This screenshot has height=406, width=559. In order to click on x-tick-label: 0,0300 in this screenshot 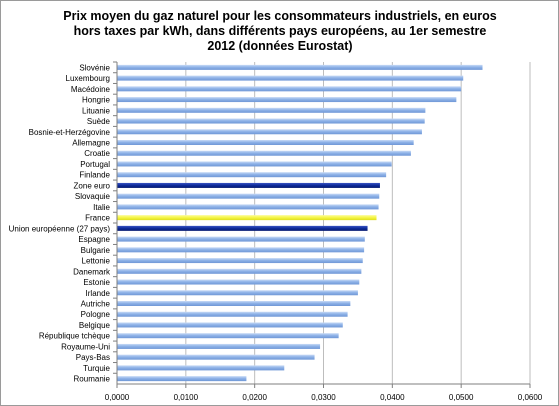, I will do `click(323, 397)`.